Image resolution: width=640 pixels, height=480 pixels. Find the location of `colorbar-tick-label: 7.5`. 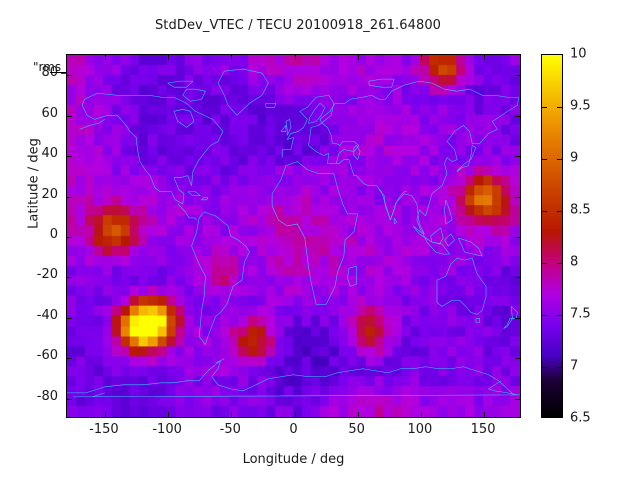

colorbar-tick-label: 7.5 is located at coordinates (580, 314).